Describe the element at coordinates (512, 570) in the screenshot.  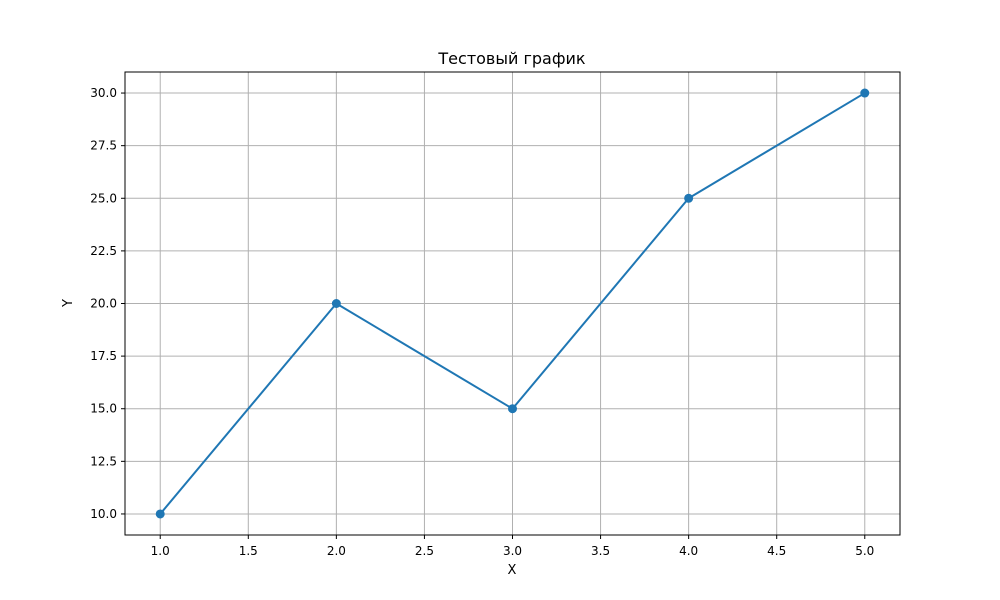
I see `x-axis-label: X` at that location.